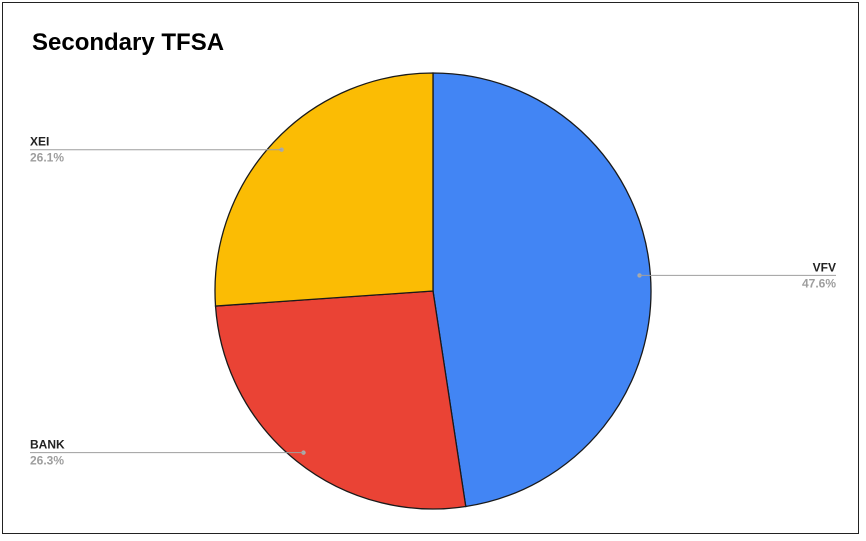 This screenshot has height=541, width=866. I want to click on slice-label-bank: BANK, so click(47, 445).